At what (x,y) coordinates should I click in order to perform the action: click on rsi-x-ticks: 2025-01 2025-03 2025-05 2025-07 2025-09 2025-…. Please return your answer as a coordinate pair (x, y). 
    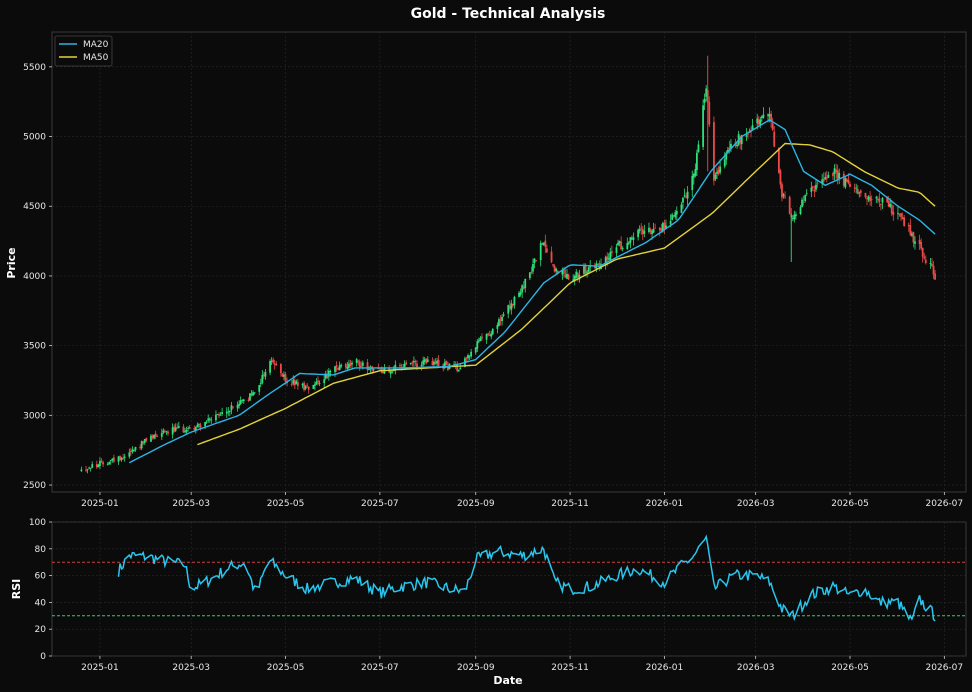
    Looking at the image, I should click on (522, 664).